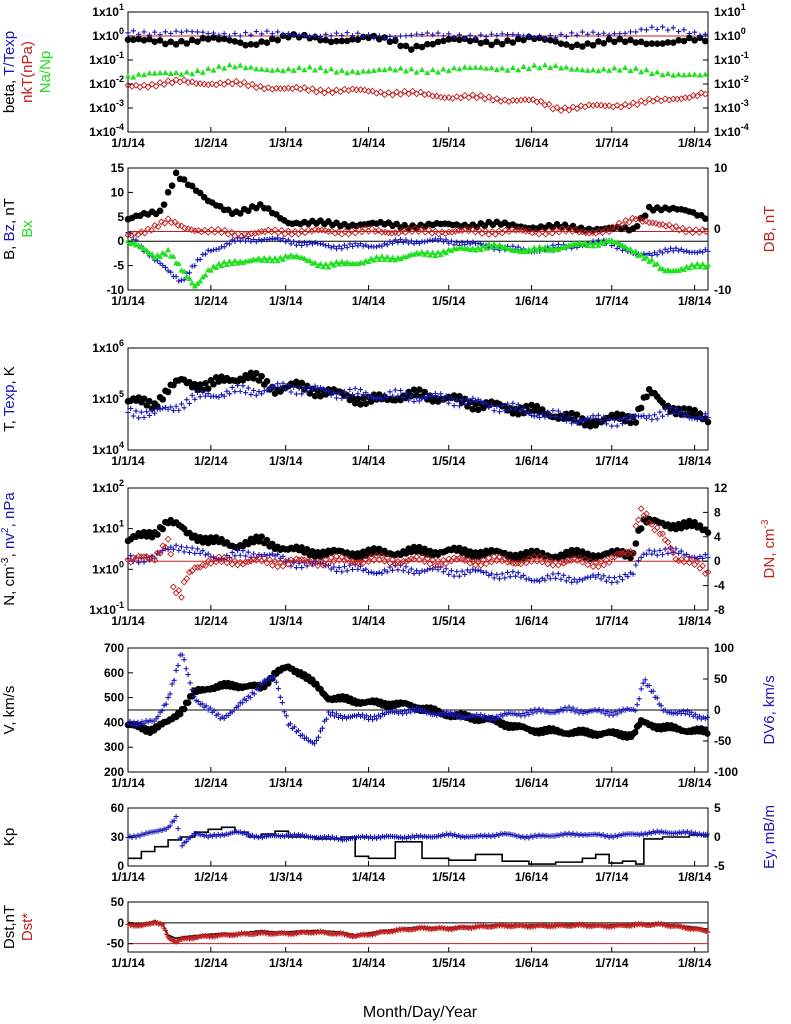 The image size is (791, 1024). Describe the element at coordinates (449, 301) in the screenshot. I see `x-tick-label: 1/5/14` at that location.